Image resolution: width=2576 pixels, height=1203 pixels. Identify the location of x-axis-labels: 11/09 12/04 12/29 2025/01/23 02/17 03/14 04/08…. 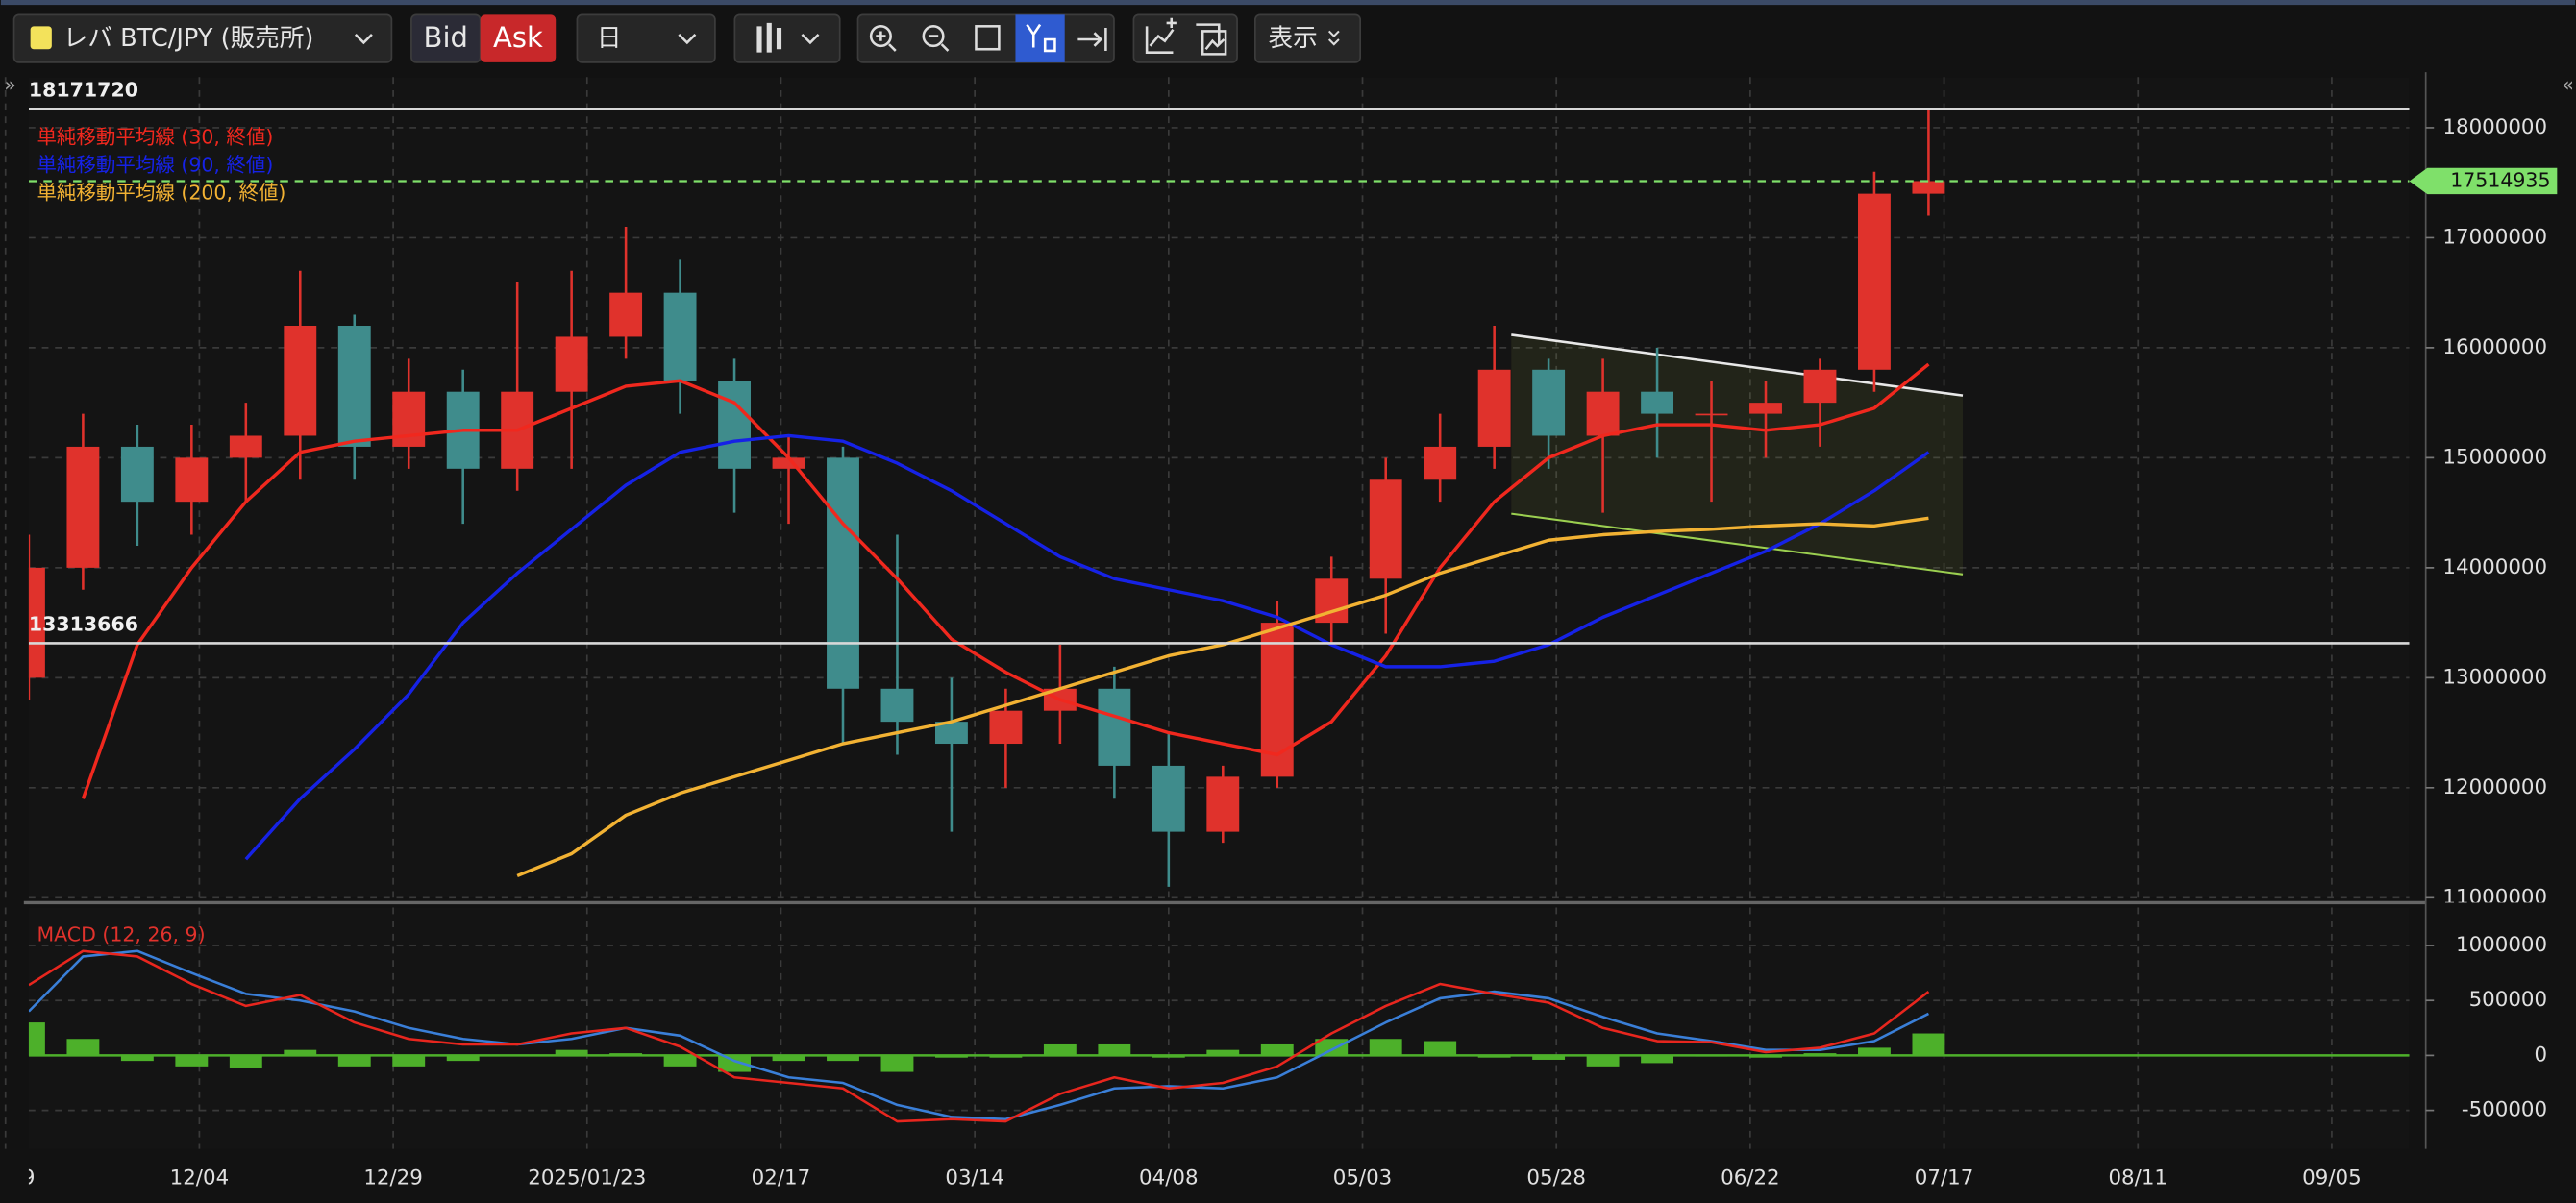
(1181, 1178).